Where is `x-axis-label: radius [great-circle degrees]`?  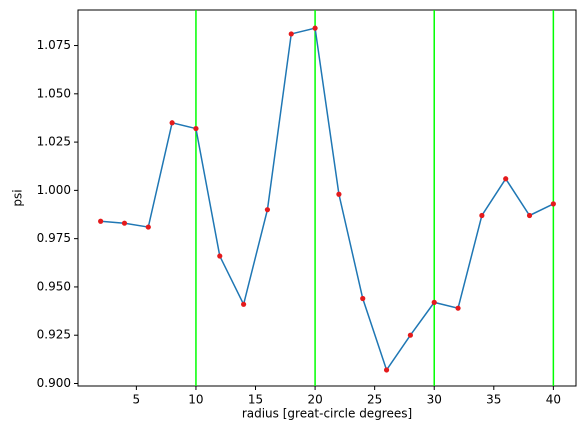
x-axis-label: radius [great-circle degrees] is located at coordinates (327, 414).